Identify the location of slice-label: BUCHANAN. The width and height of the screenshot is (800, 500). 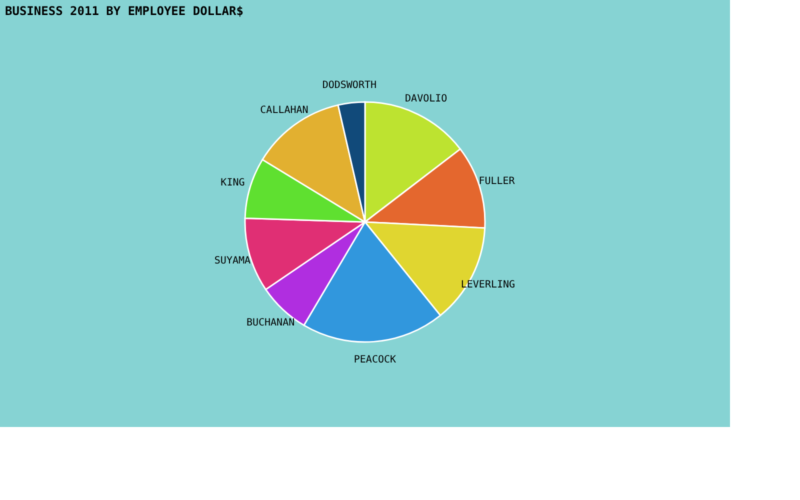
(270, 323).